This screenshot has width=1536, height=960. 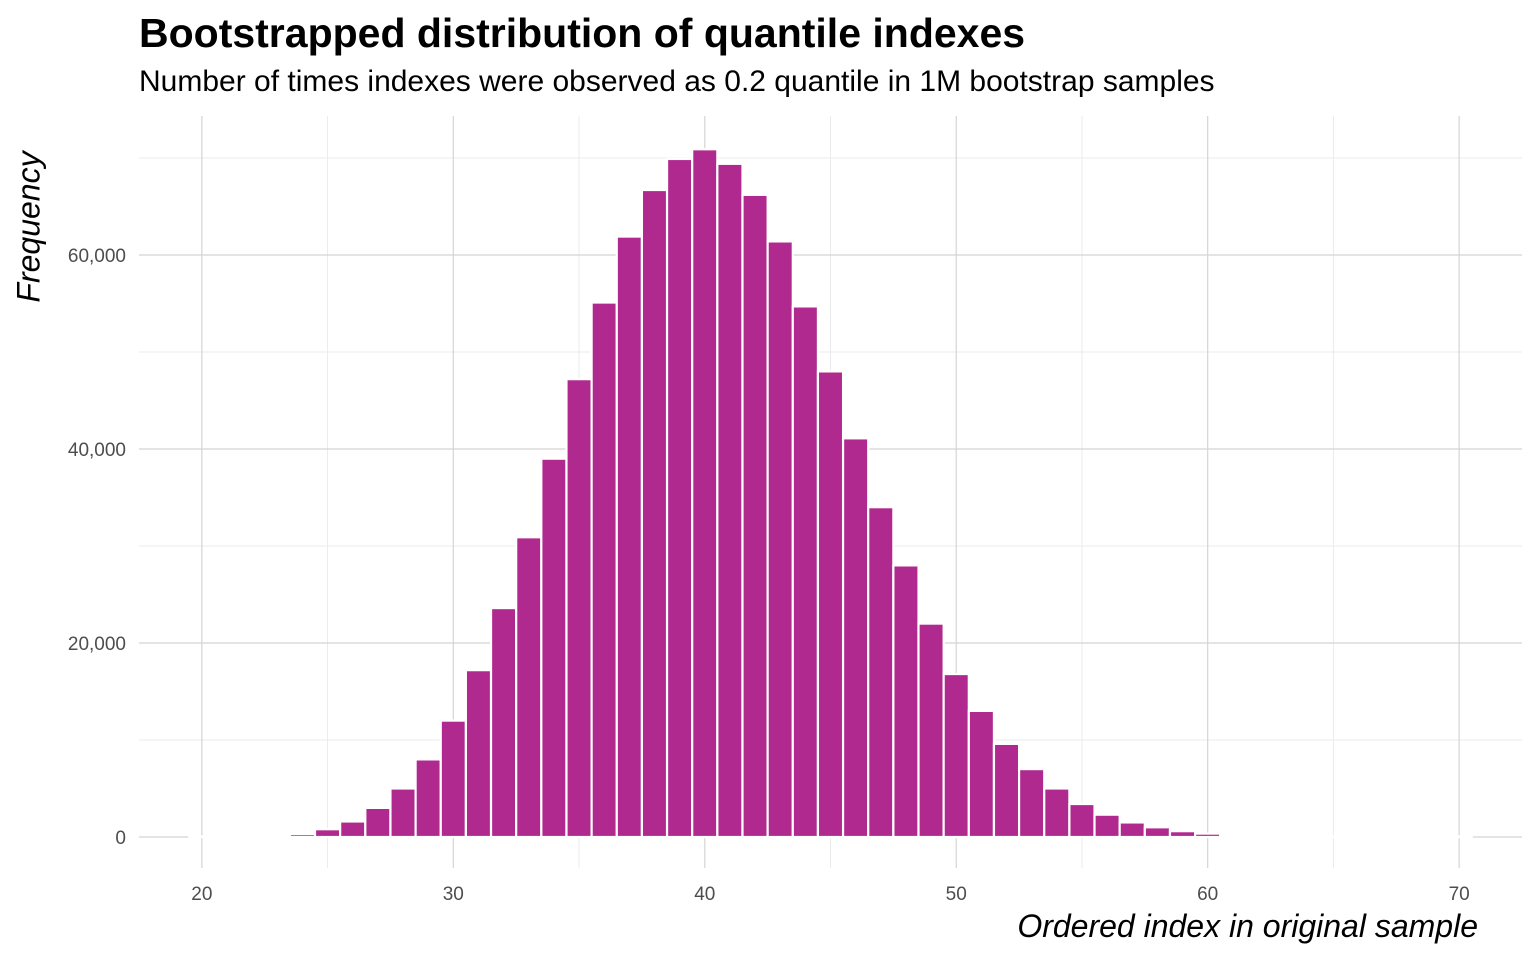 I want to click on x-tick-label: 30, so click(x=453, y=894).